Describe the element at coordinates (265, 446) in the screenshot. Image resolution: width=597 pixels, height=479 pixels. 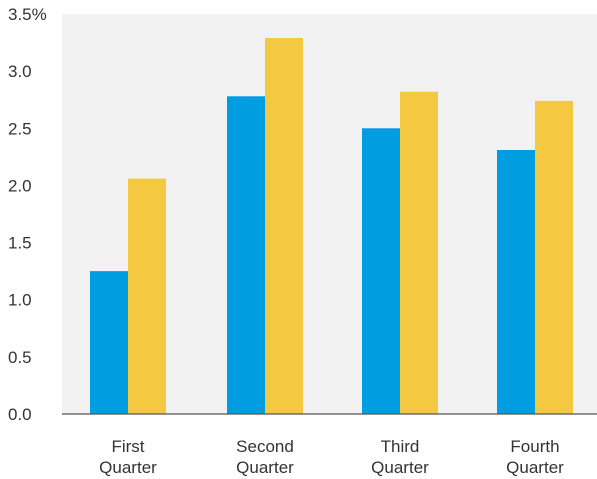
I see `x-category-label: Second` at that location.